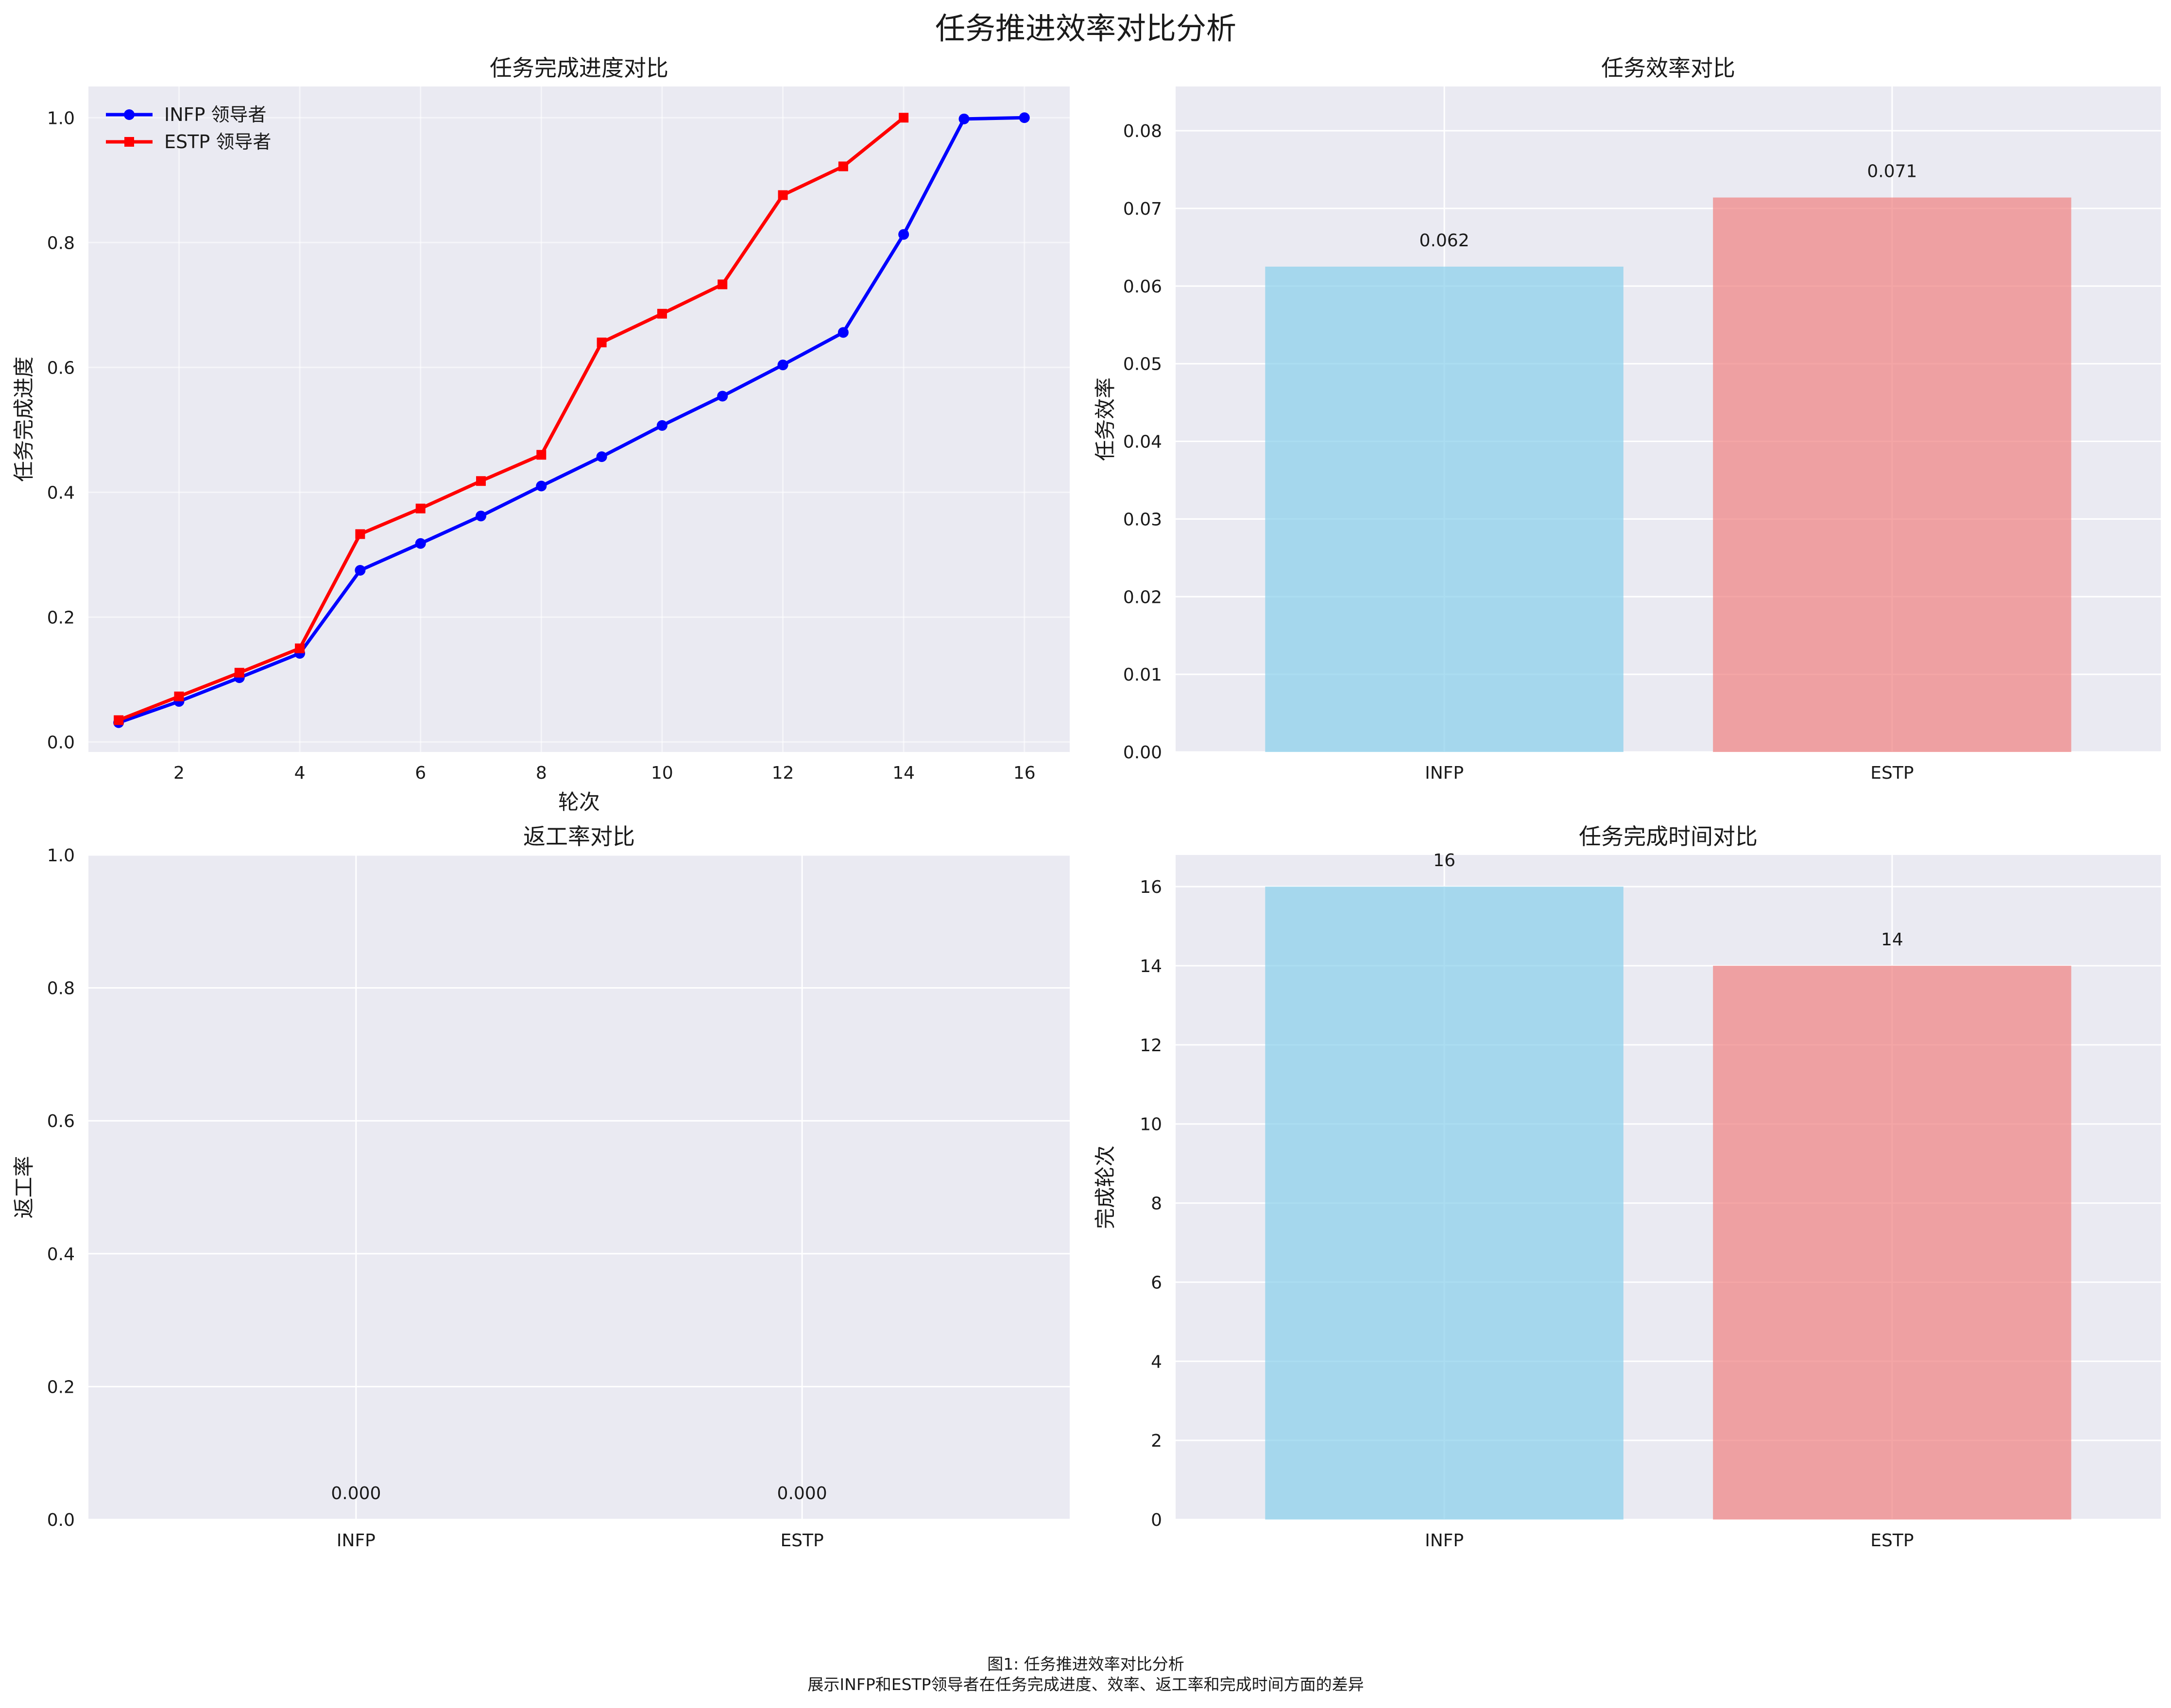  Describe the element at coordinates (1156, 1441) in the screenshot. I see `completion-ytick-label: 2` at that location.